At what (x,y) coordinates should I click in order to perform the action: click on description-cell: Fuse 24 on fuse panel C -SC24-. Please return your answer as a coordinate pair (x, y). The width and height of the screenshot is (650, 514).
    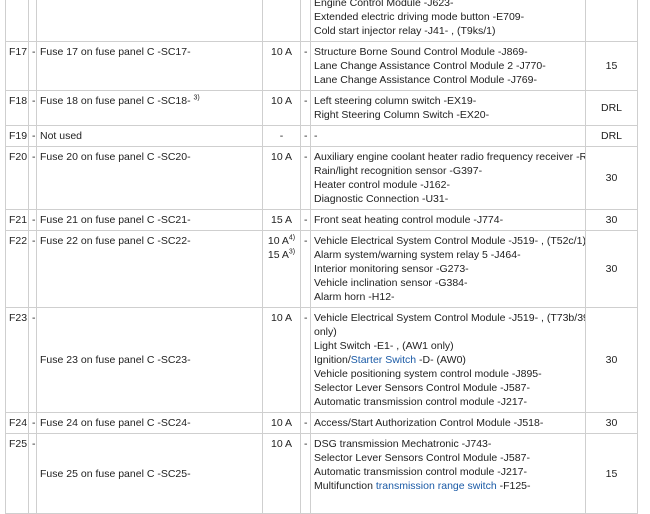
    Looking at the image, I should click on (149, 423).